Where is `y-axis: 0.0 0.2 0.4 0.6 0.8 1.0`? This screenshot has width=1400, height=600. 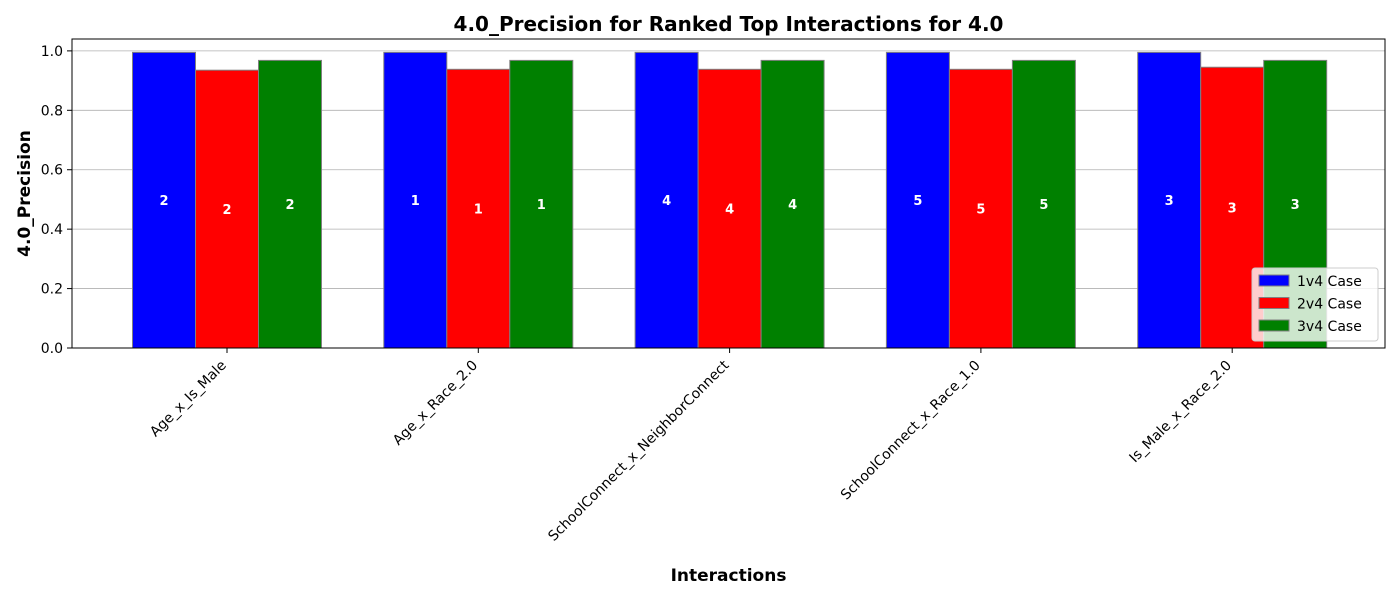
y-axis: 0.0 0.2 0.4 0.6 0.8 1.0 is located at coordinates (56, 200).